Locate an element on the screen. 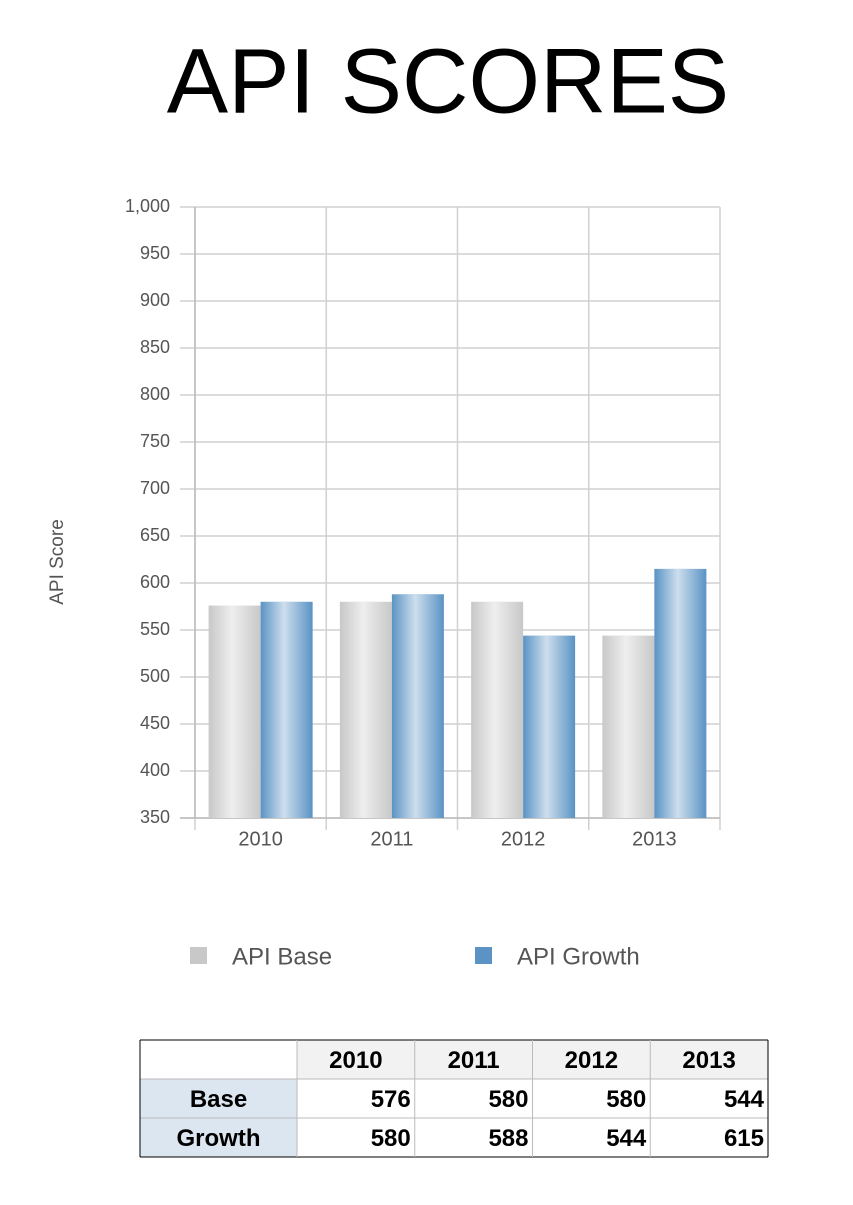 The image size is (853, 1205). table-row-label: Growth is located at coordinates (219, 1138).